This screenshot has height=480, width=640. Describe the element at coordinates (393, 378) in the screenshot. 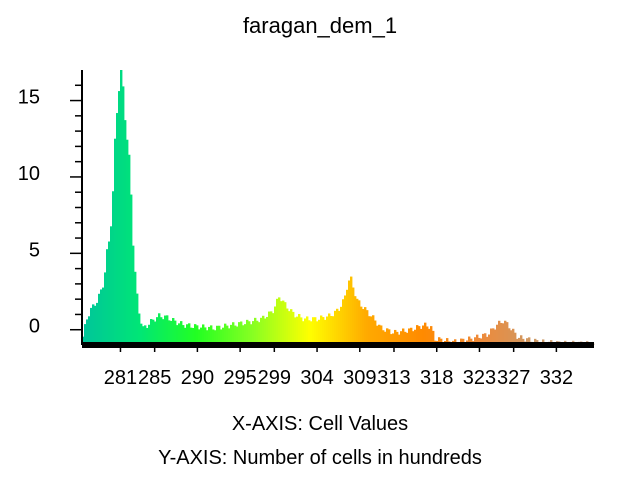

I see `x-tick-label: 313` at that location.